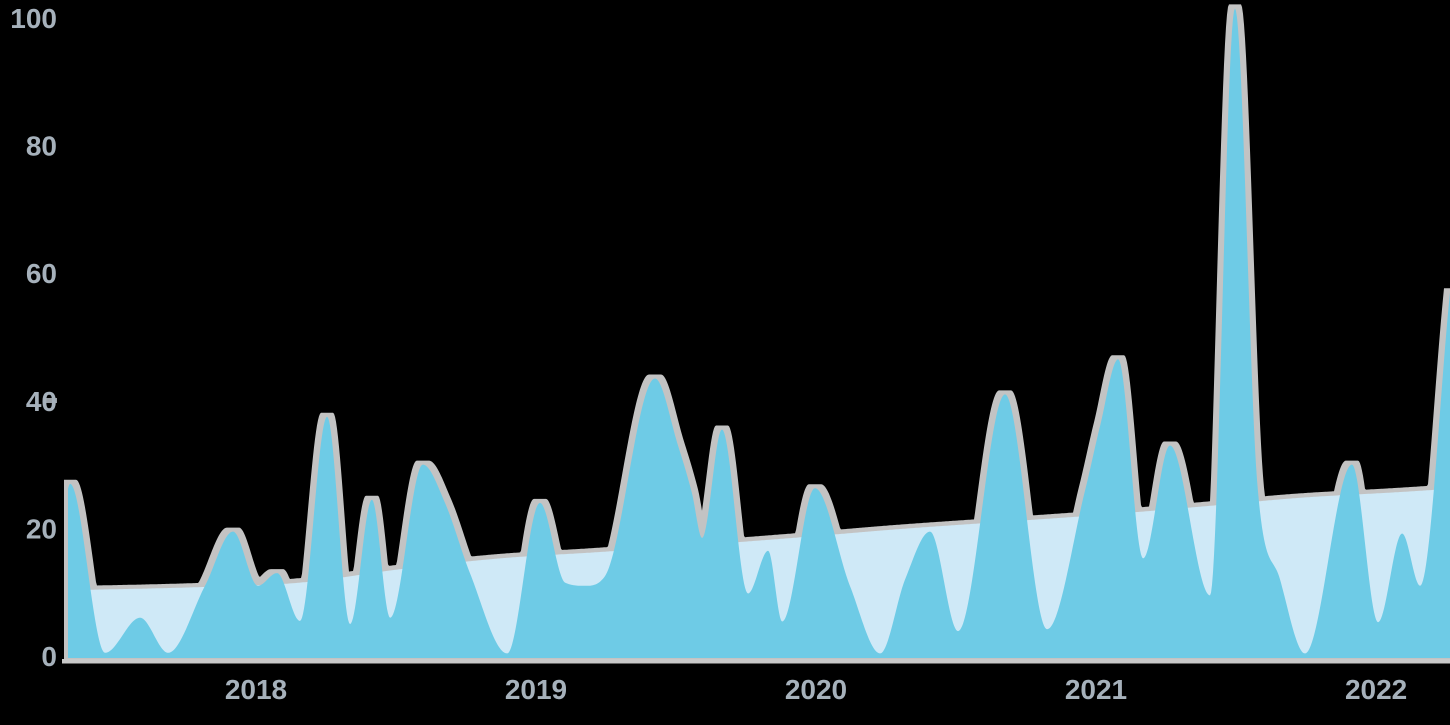  What do you see at coordinates (1096, 689) in the screenshot?
I see `x-axis-label-2021: 2021` at bounding box center [1096, 689].